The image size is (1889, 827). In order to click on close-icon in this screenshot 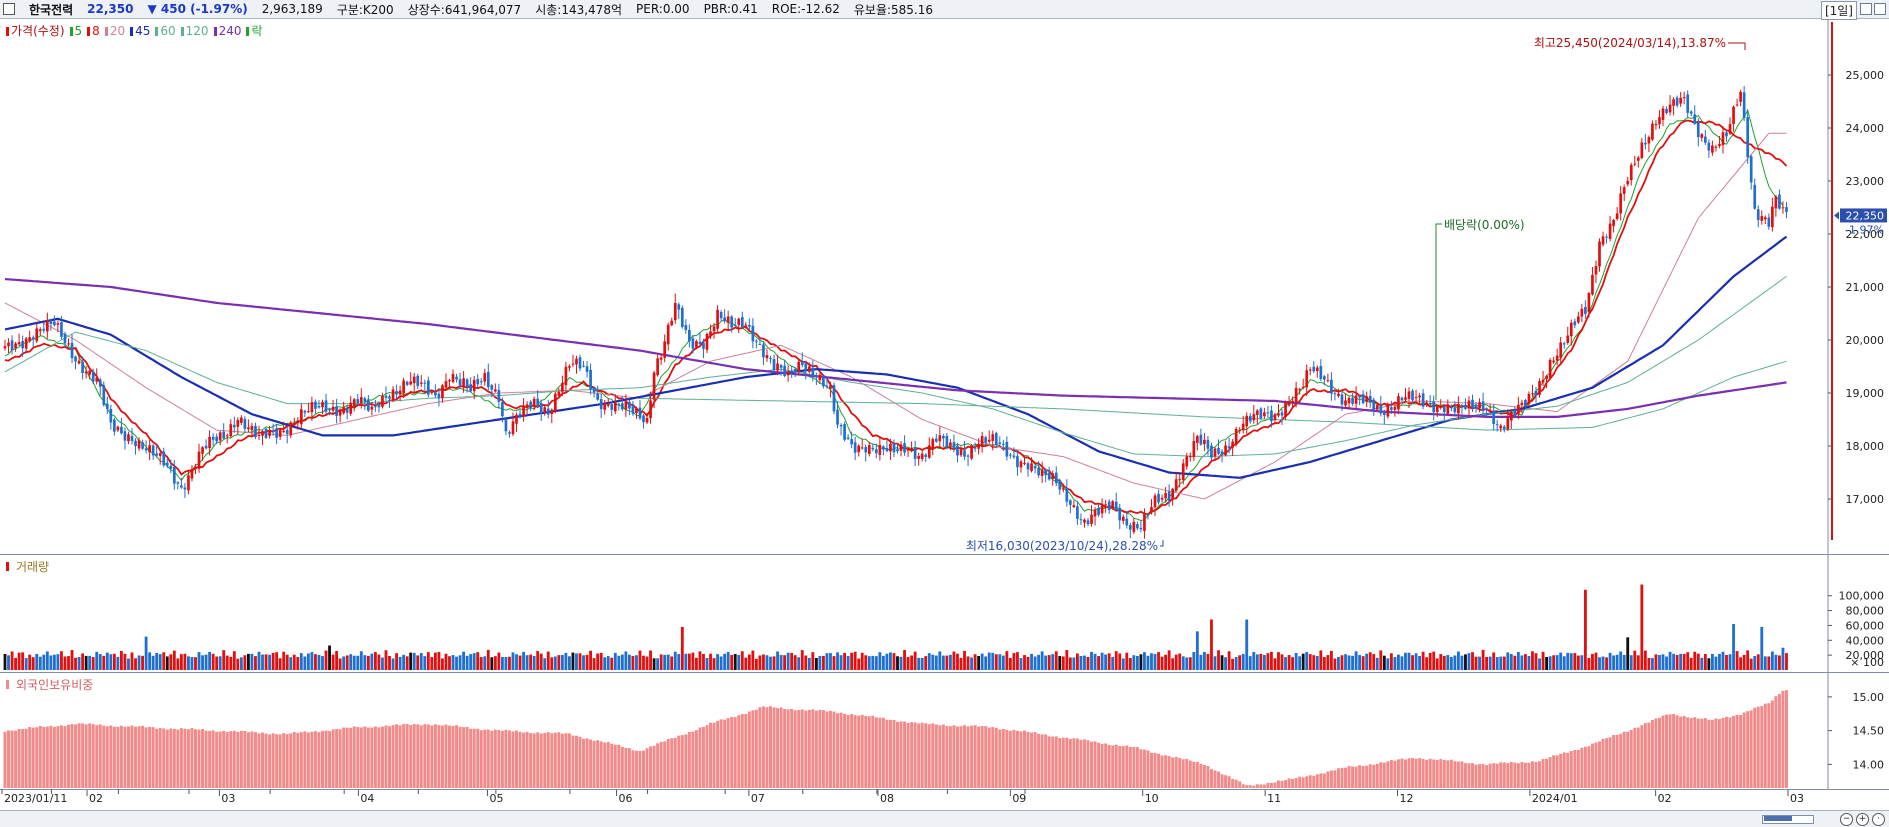, I will do `click(1880, 9)`.